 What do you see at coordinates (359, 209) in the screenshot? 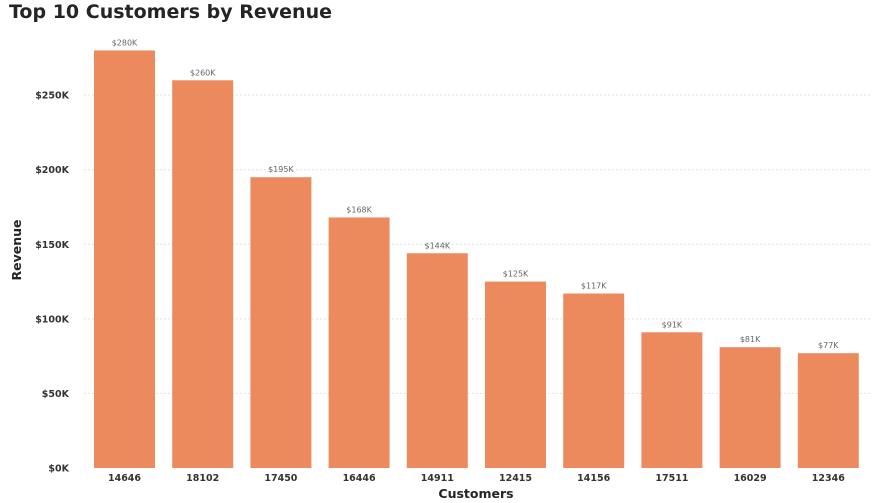
I see `data-label: $168K` at bounding box center [359, 209].